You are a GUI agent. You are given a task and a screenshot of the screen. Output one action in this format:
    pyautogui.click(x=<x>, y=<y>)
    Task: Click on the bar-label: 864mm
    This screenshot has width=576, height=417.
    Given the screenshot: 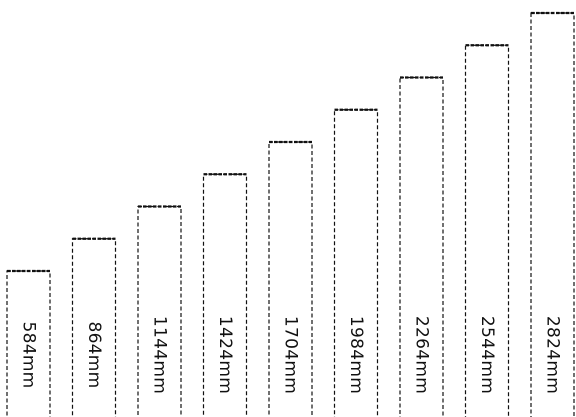 What is the action you would take?
    pyautogui.click(x=94, y=354)
    